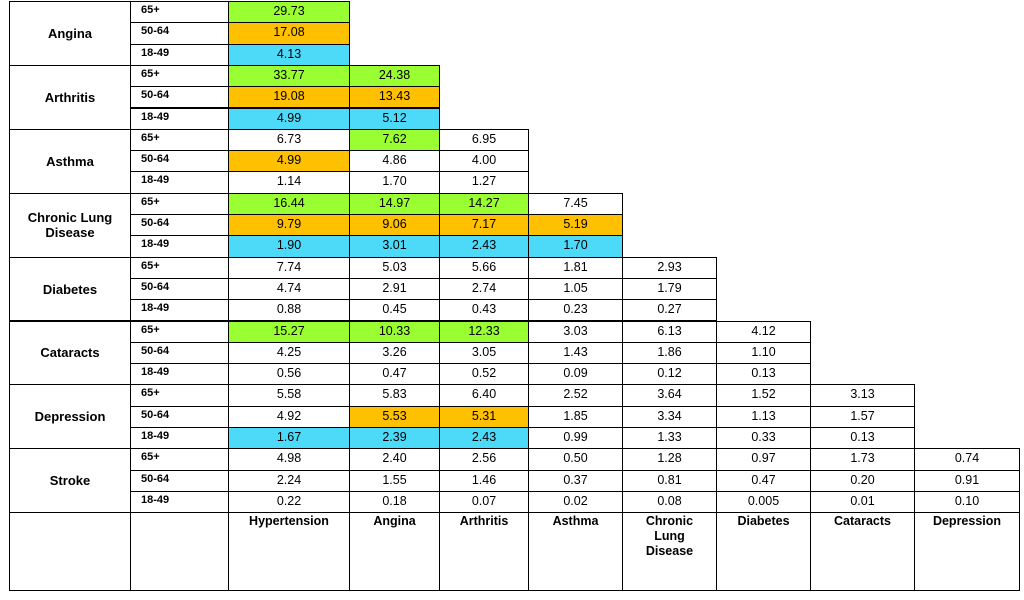  I want to click on value-cell: 3.01, so click(394, 246).